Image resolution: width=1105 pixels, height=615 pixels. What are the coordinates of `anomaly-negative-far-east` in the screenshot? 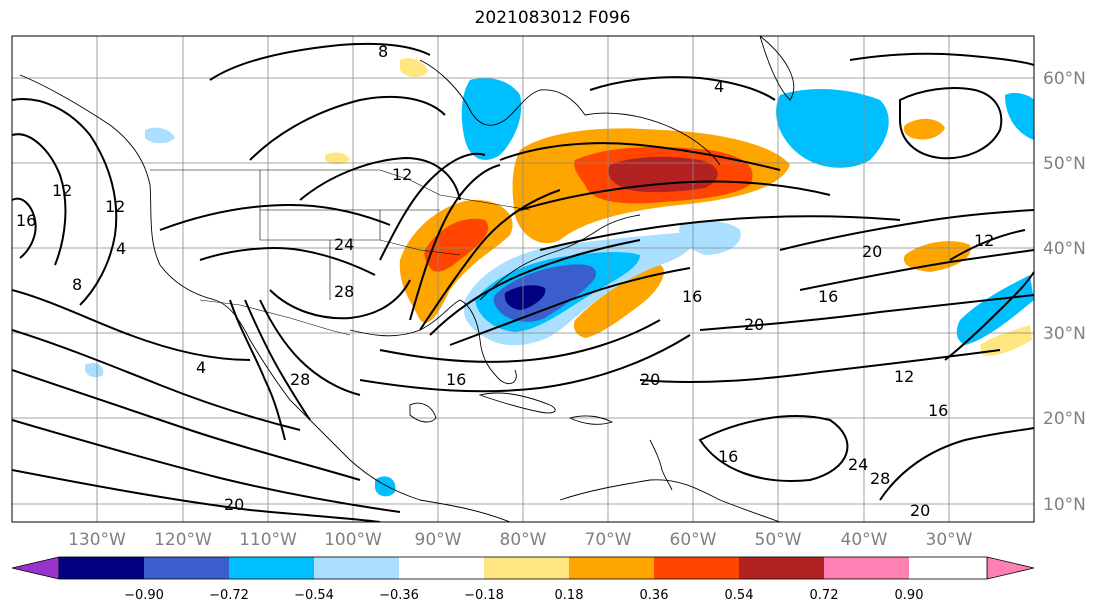 It's located at (1019, 116).